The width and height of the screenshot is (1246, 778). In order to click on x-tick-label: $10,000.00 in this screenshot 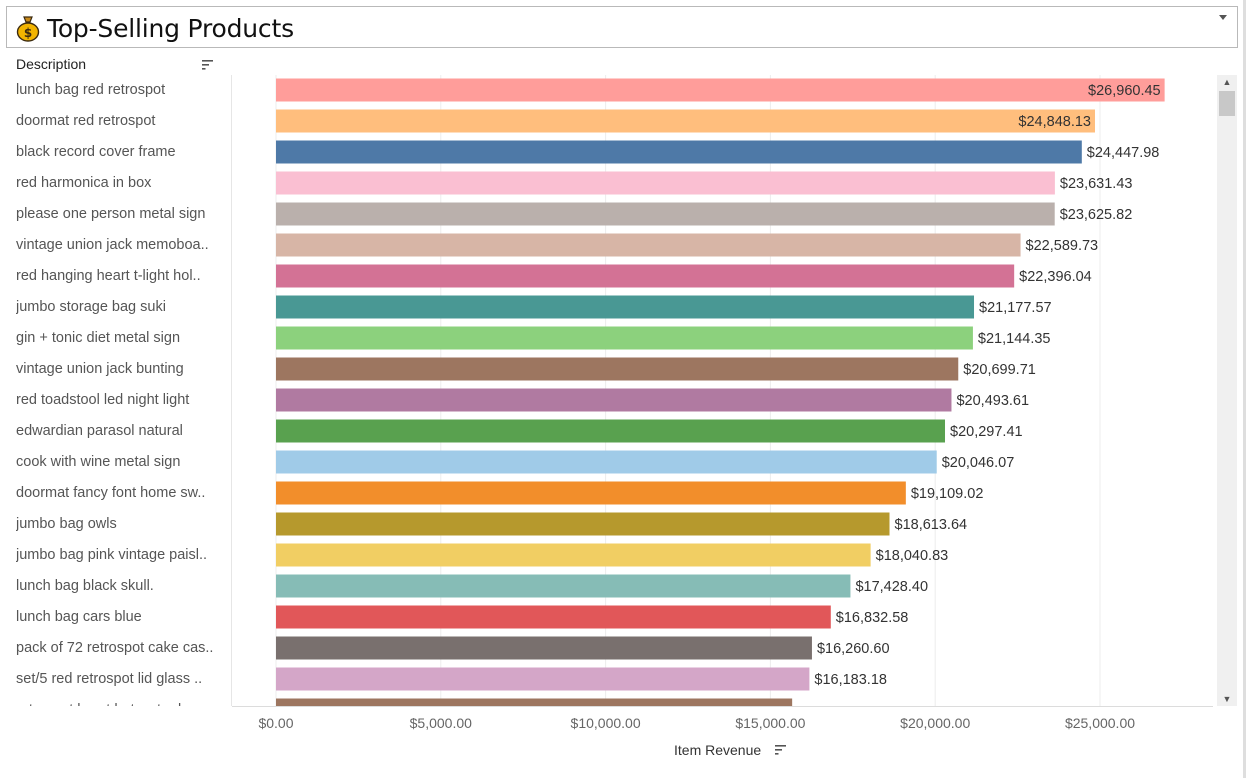, I will do `click(606, 723)`.